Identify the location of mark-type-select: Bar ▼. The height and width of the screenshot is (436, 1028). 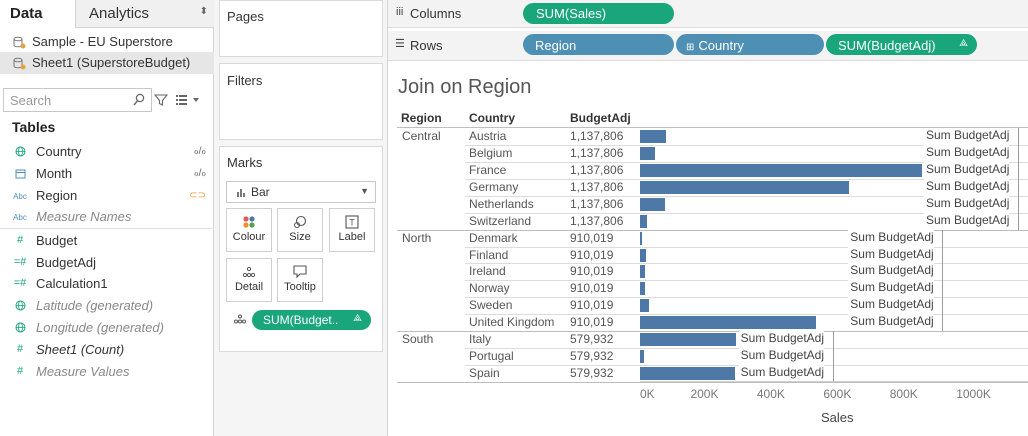
(301, 192).